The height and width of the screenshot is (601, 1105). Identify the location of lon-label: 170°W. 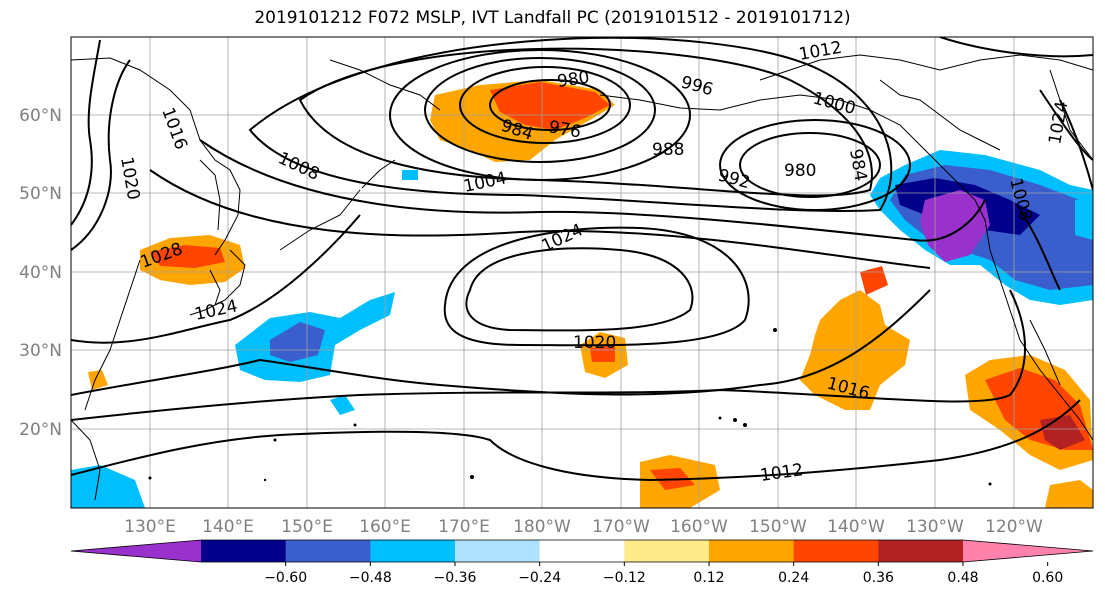
(621, 527).